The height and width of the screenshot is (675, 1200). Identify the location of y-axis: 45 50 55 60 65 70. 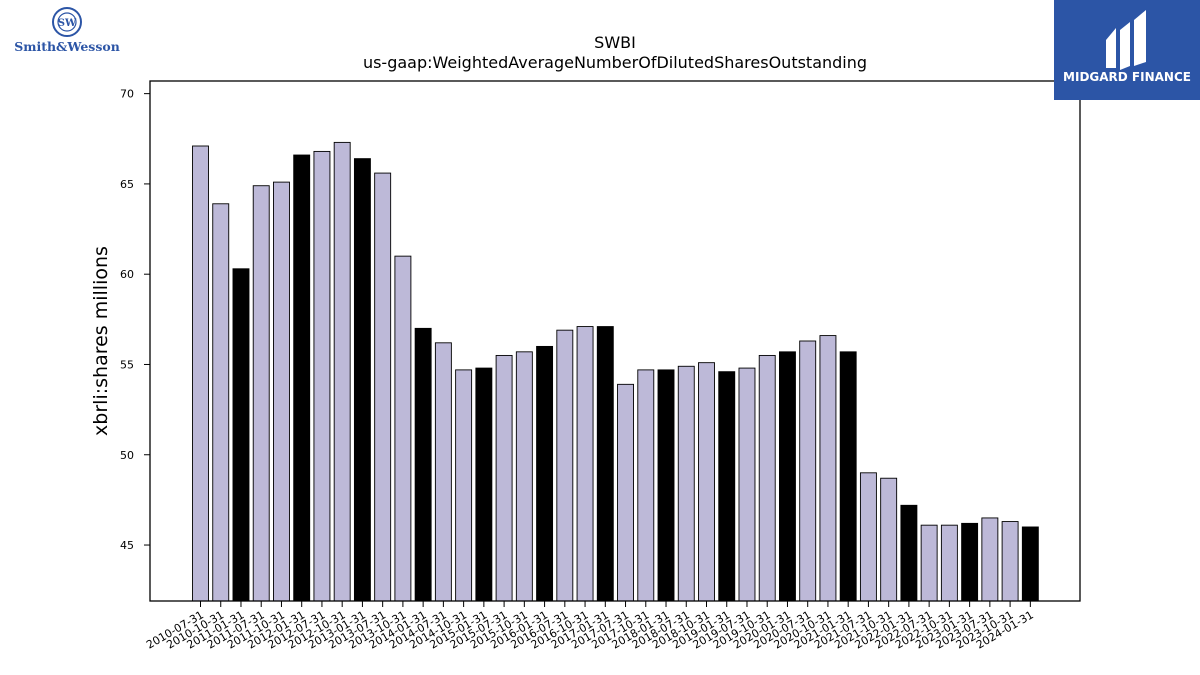
(135, 320).